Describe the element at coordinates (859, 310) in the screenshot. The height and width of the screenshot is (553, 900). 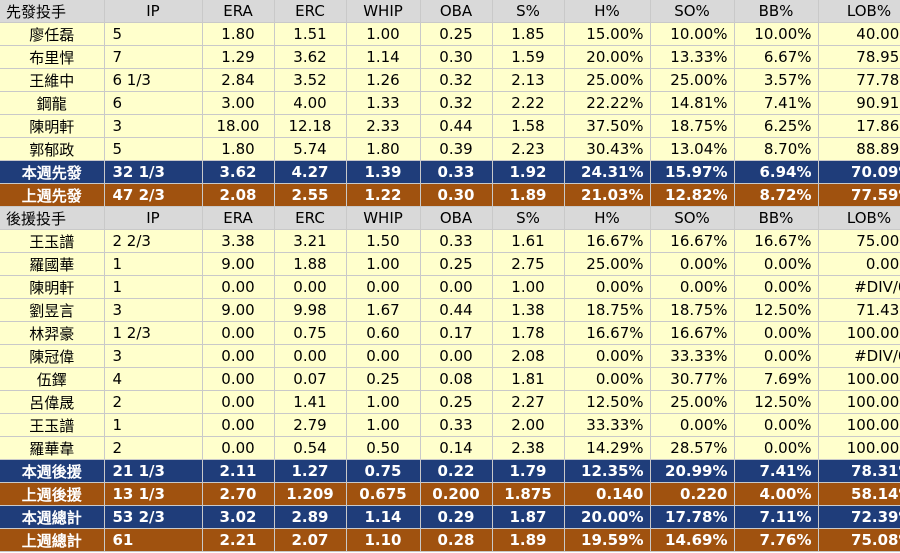
I see `cell-lob-pct: 71.43%` at that location.